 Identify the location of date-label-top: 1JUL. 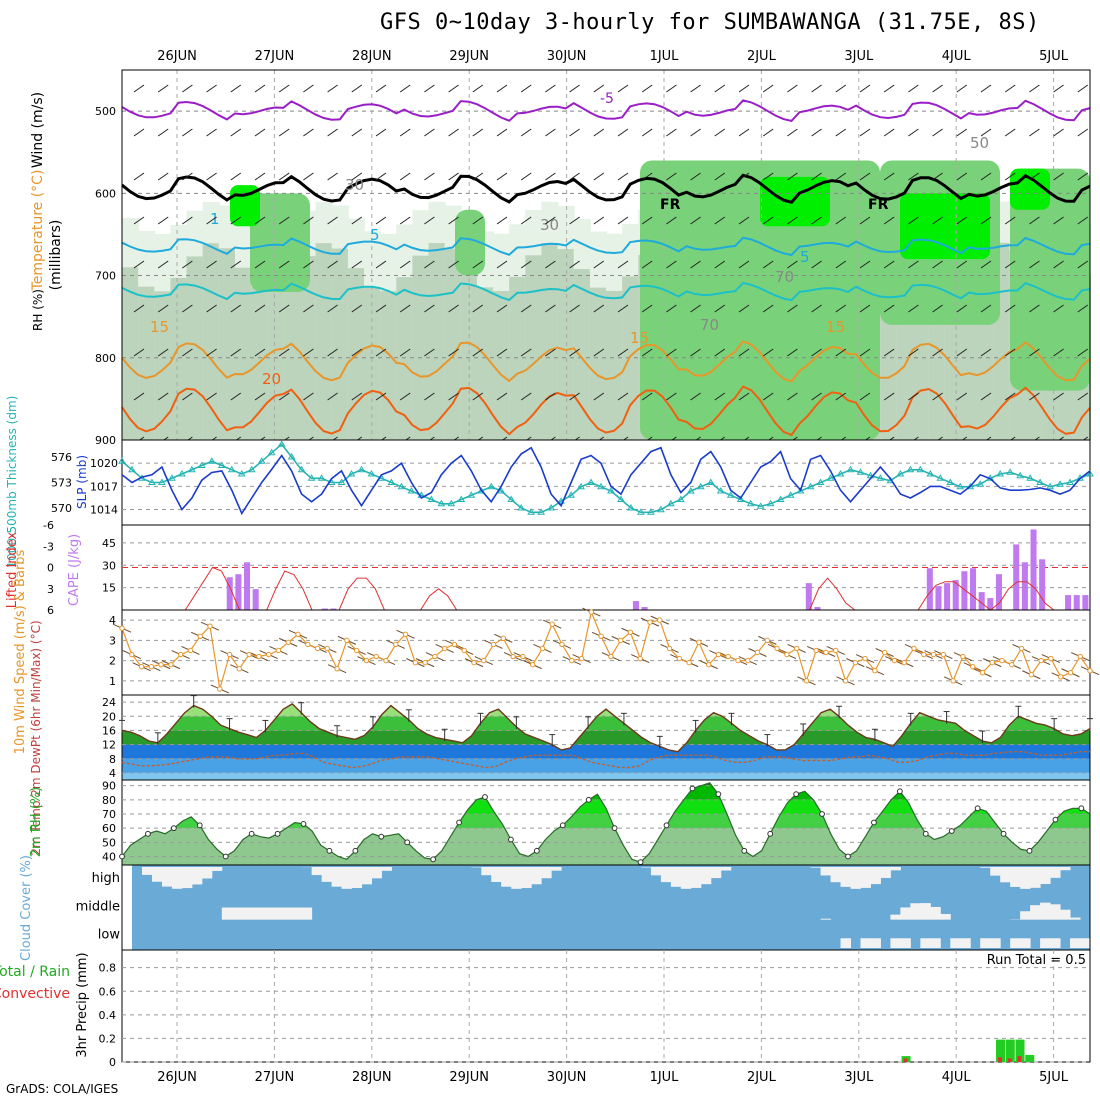
(665, 56).